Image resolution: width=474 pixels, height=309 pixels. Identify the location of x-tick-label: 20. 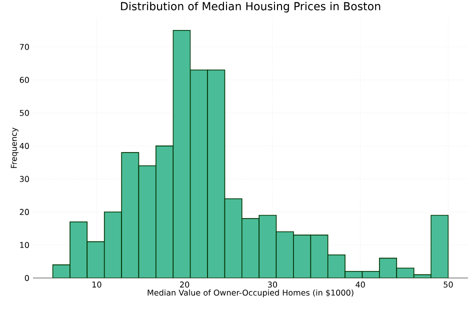
(185, 285).